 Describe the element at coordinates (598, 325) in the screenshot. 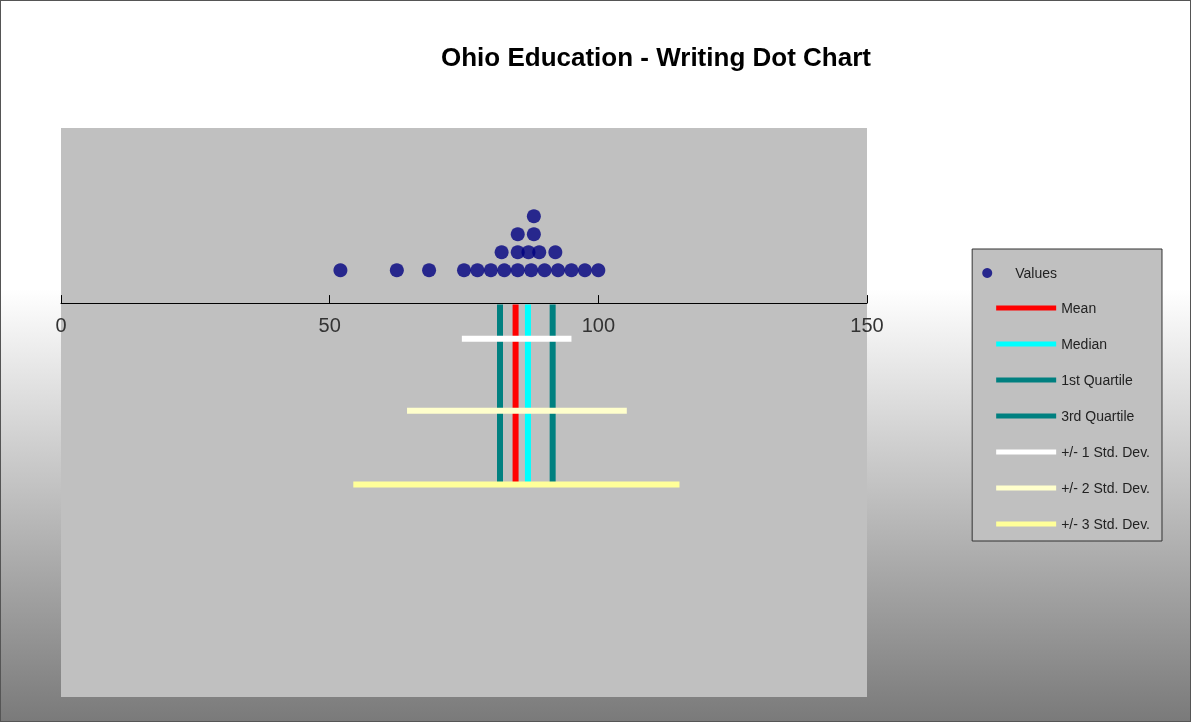

I see `x-tick-label: 100` at that location.